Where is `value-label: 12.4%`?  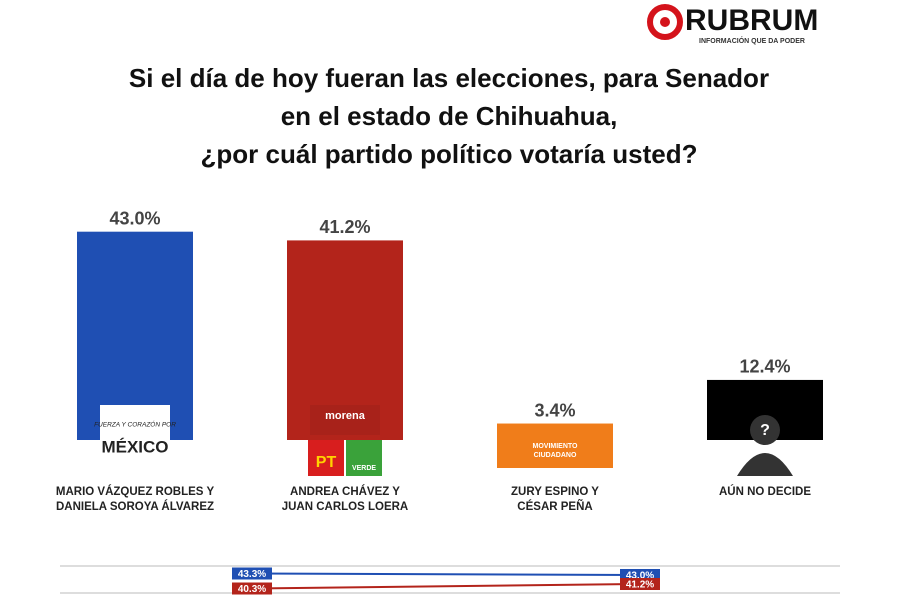
value-label: 12.4% is located at coordinates (764, 367).